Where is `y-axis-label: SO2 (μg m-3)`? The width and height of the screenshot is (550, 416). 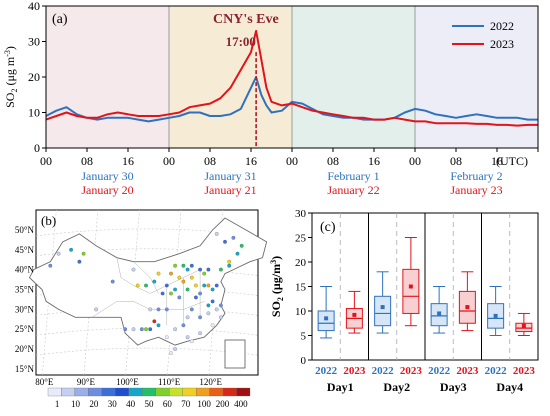
y-axis-label: SO2 (μg m-3) is located at coordinates (11, 77).